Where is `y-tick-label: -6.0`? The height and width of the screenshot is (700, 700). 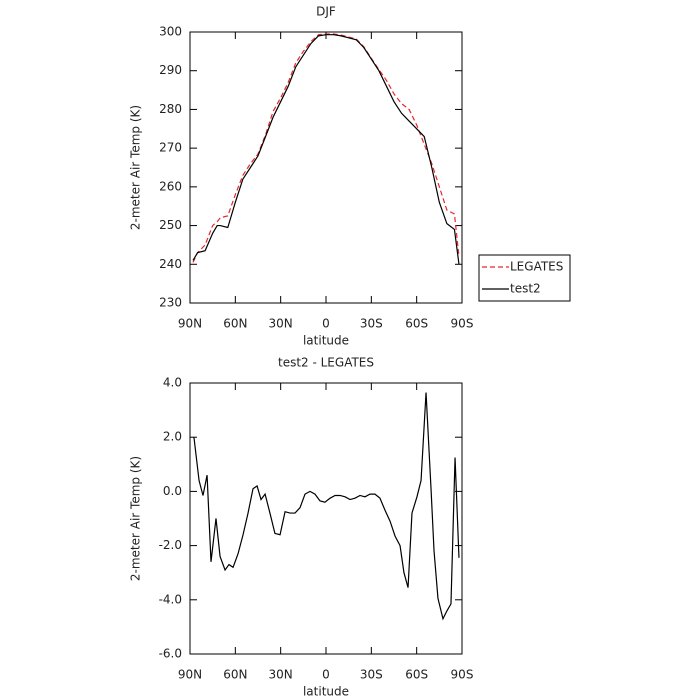
y-tick-label: -6.0 is located at coordinates (170, 654).